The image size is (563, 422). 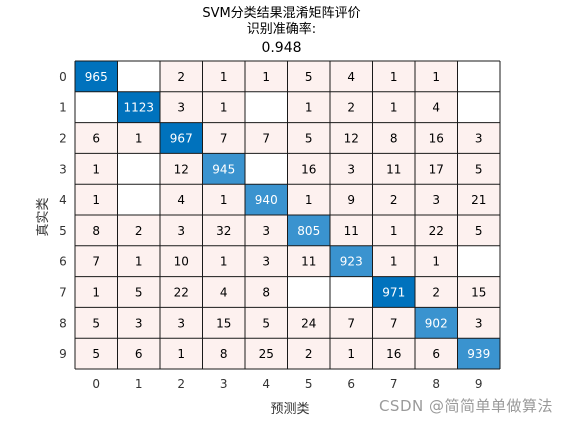 I want to click on heatmap-cell-r3-c3, so click(x=223, y=169).